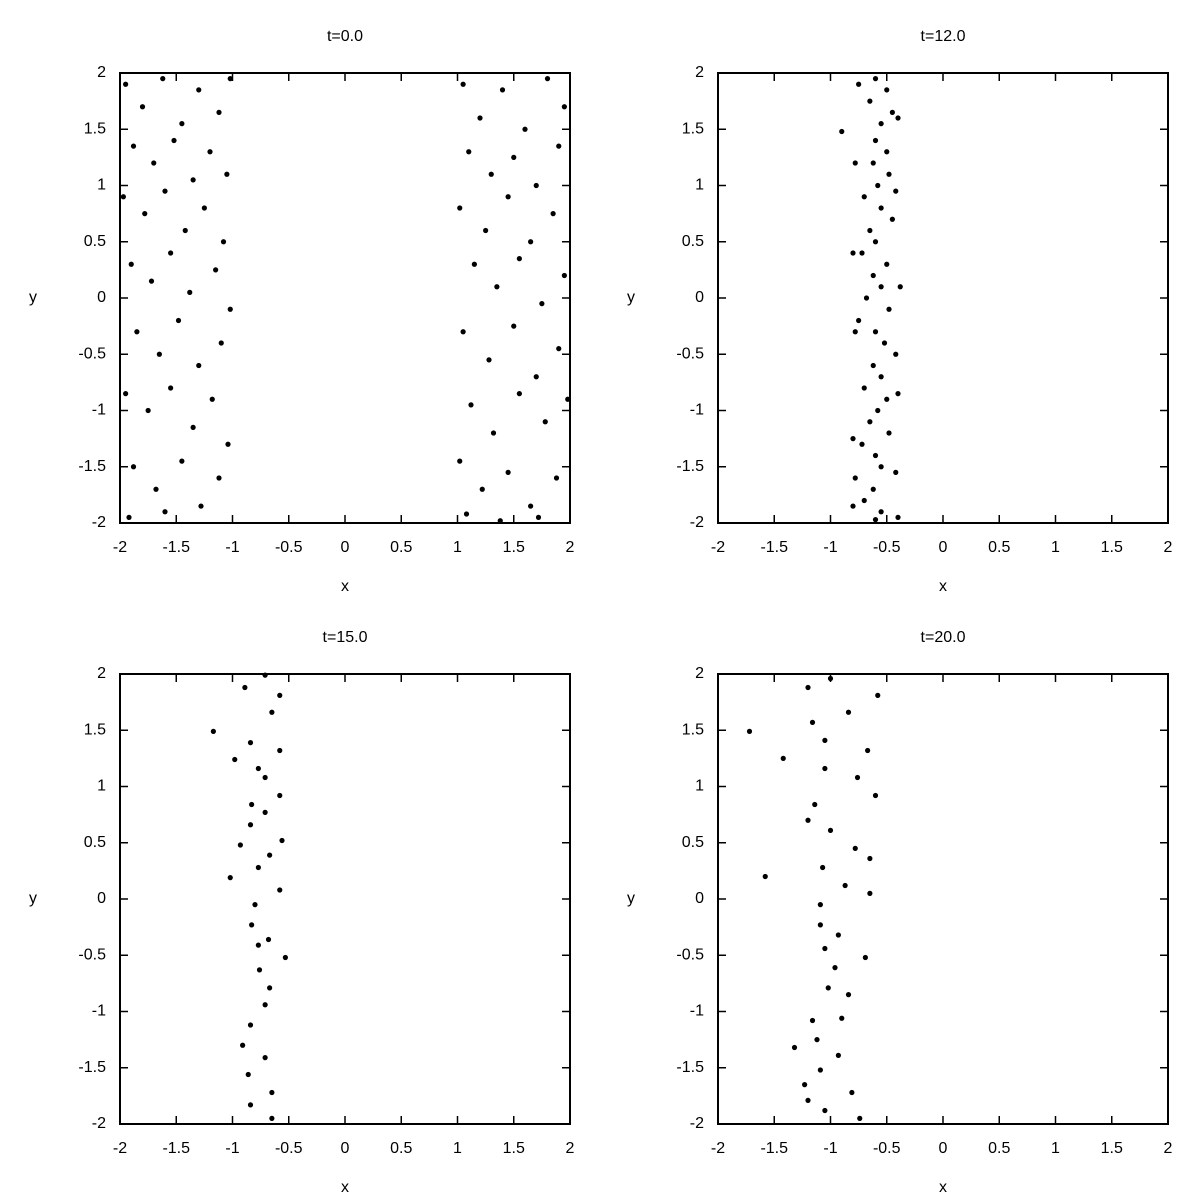 The width and height of the screenshot is (1200, 1200). What do you see at coordinates (95, 842) in the screenshot?
I see `y-tick-label: 0.5` at bounding box center [95, 842].